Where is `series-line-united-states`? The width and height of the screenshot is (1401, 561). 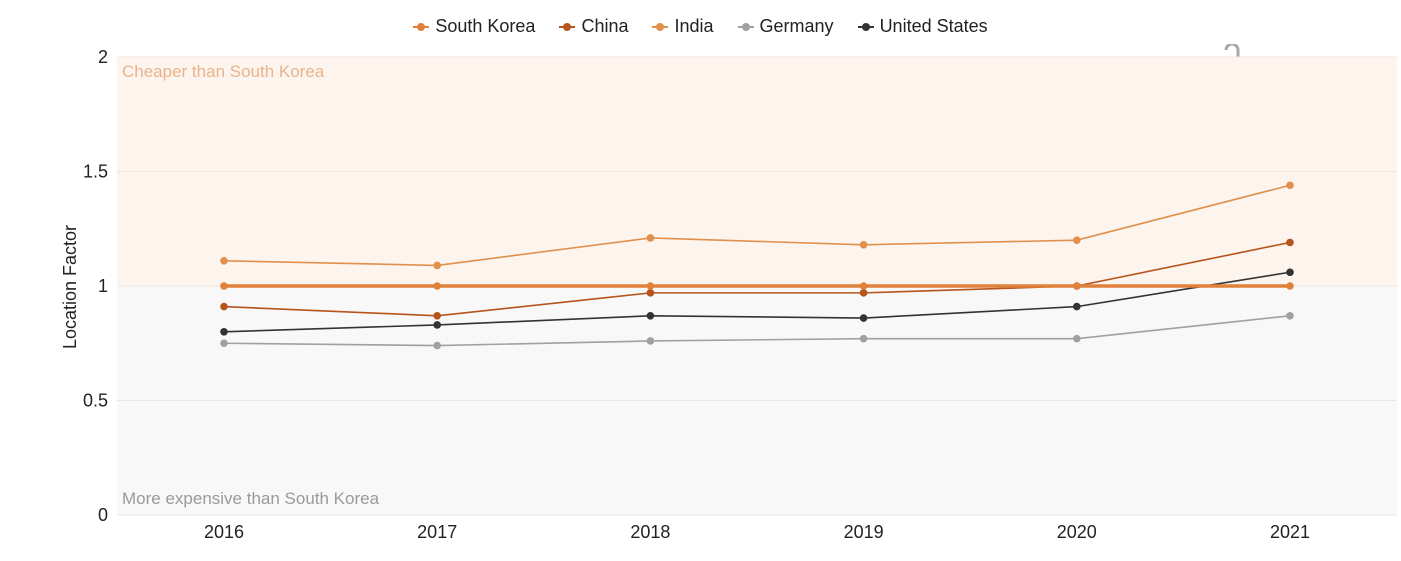 series-line-united-states is located at coordinates (757, 302).